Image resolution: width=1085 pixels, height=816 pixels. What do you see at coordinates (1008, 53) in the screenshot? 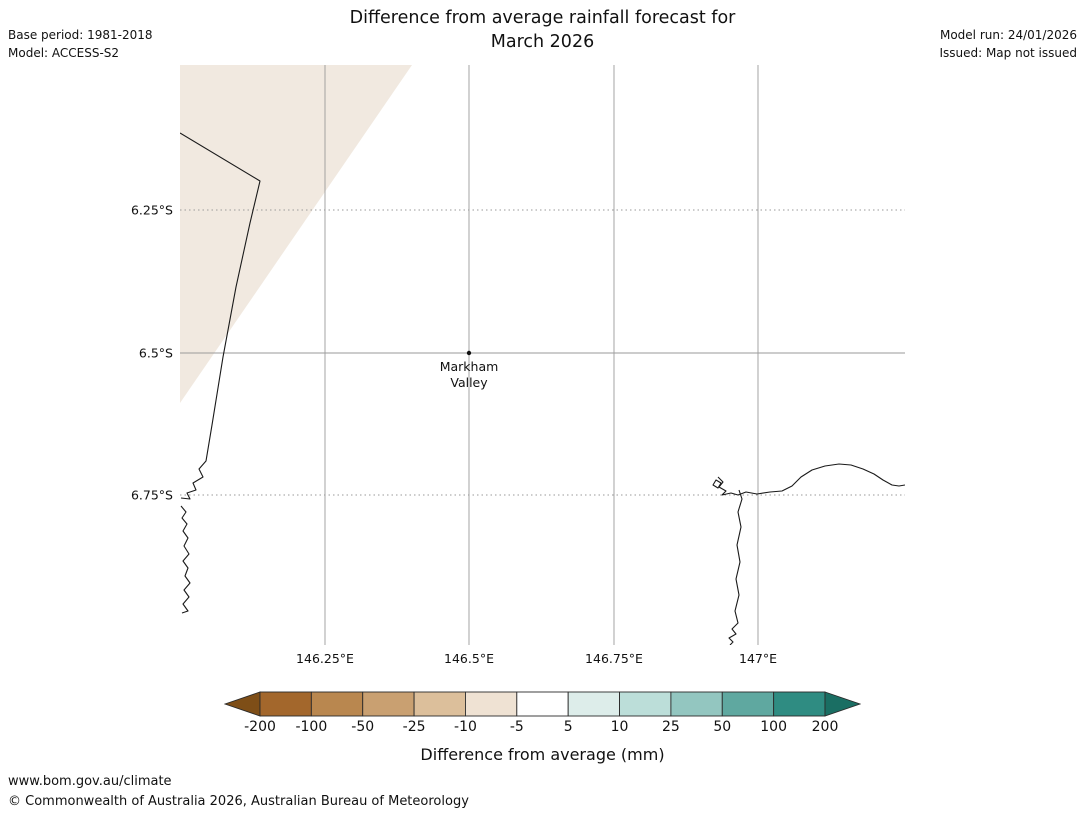
I see `issued-text: Issued: Map not issued` at bounding box center [1008, 53].